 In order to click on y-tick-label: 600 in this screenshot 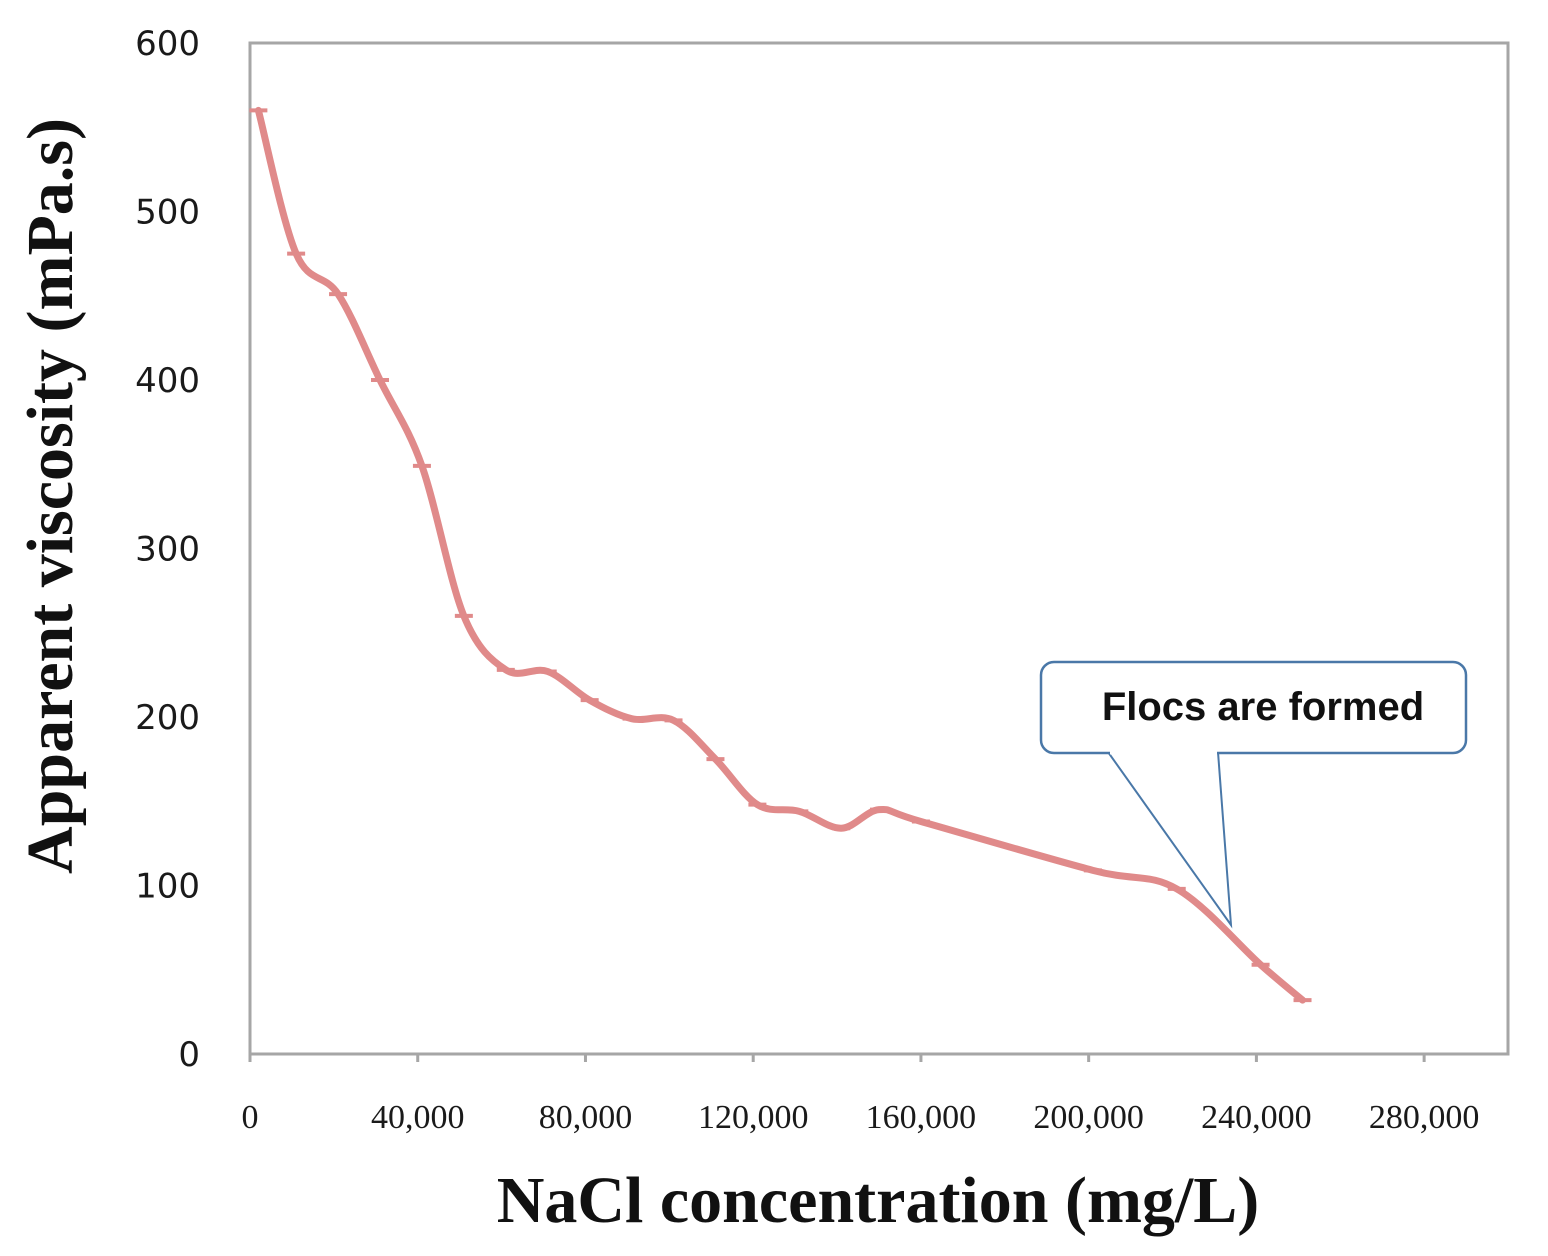, I will do `click(167, 44)`.